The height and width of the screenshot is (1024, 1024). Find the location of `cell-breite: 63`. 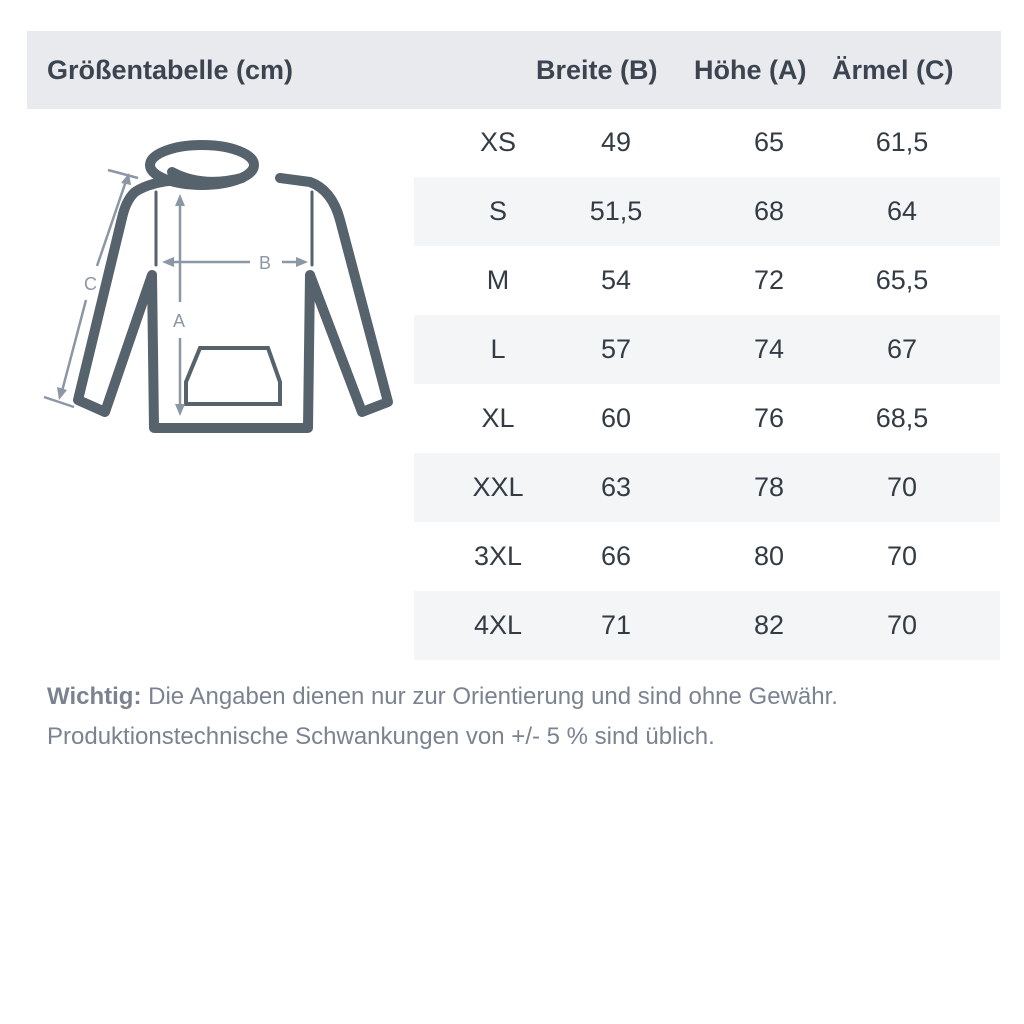

cell-breite: 63 is located at coordinates (616, 487).